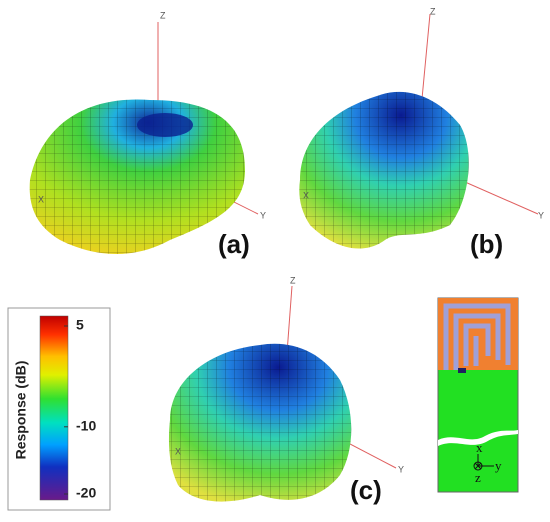 Image resolution: width=550 pixels, height=522 pixels. I want to click on axis-label: x, so click(479, 447).